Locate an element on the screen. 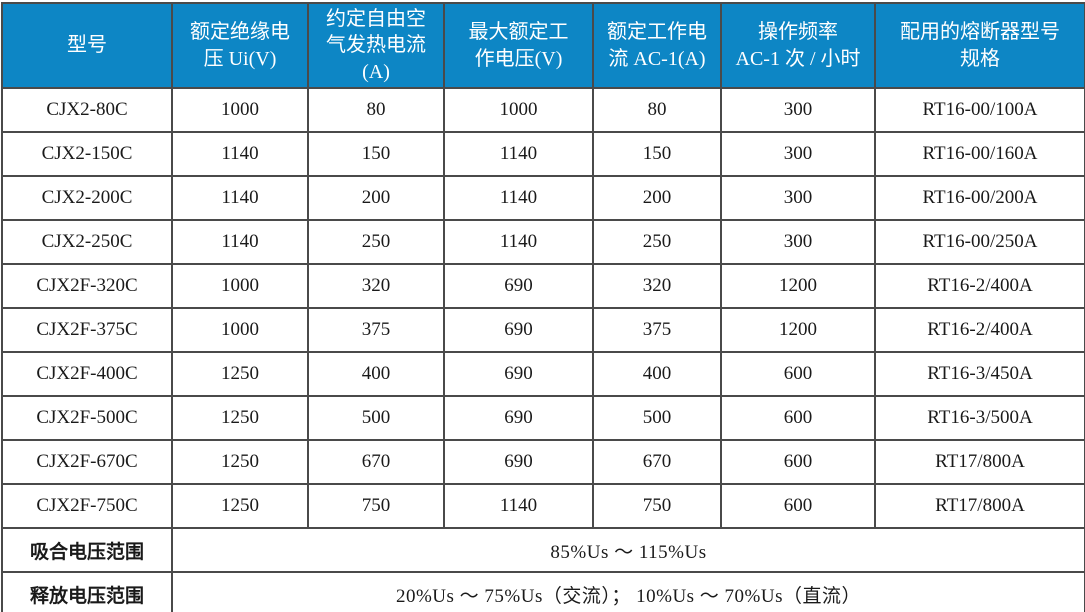  cell-fuse-spec: RT16-00/100A is located at coordinates (979, 110).